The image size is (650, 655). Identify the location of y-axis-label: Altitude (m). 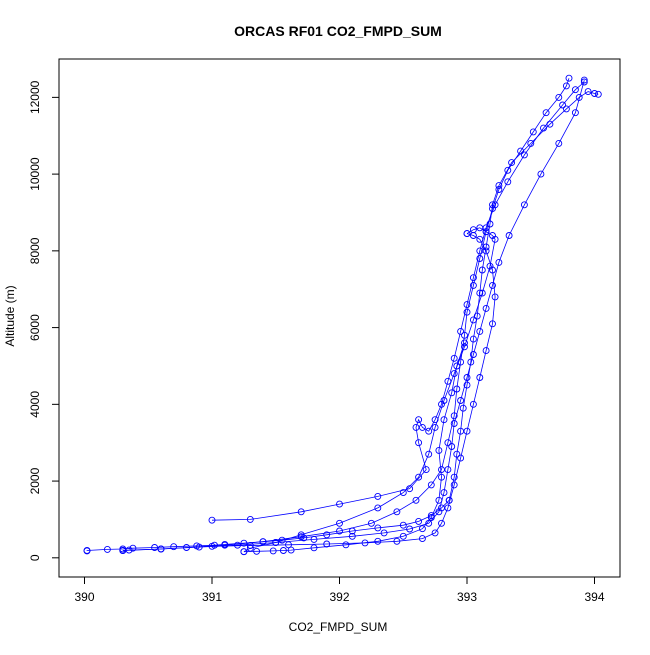
(10, 315).